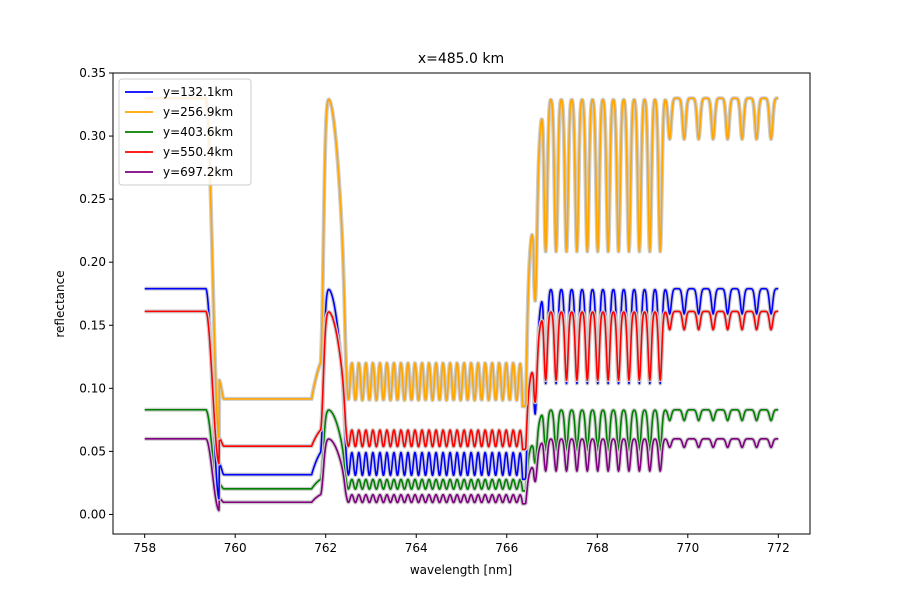 Image resolution: width=900 pixels, height=600 pixels. Describe the element at coordinates (92, 199) in the screenshot. I see `y-tick-label: 0.25` at that location.